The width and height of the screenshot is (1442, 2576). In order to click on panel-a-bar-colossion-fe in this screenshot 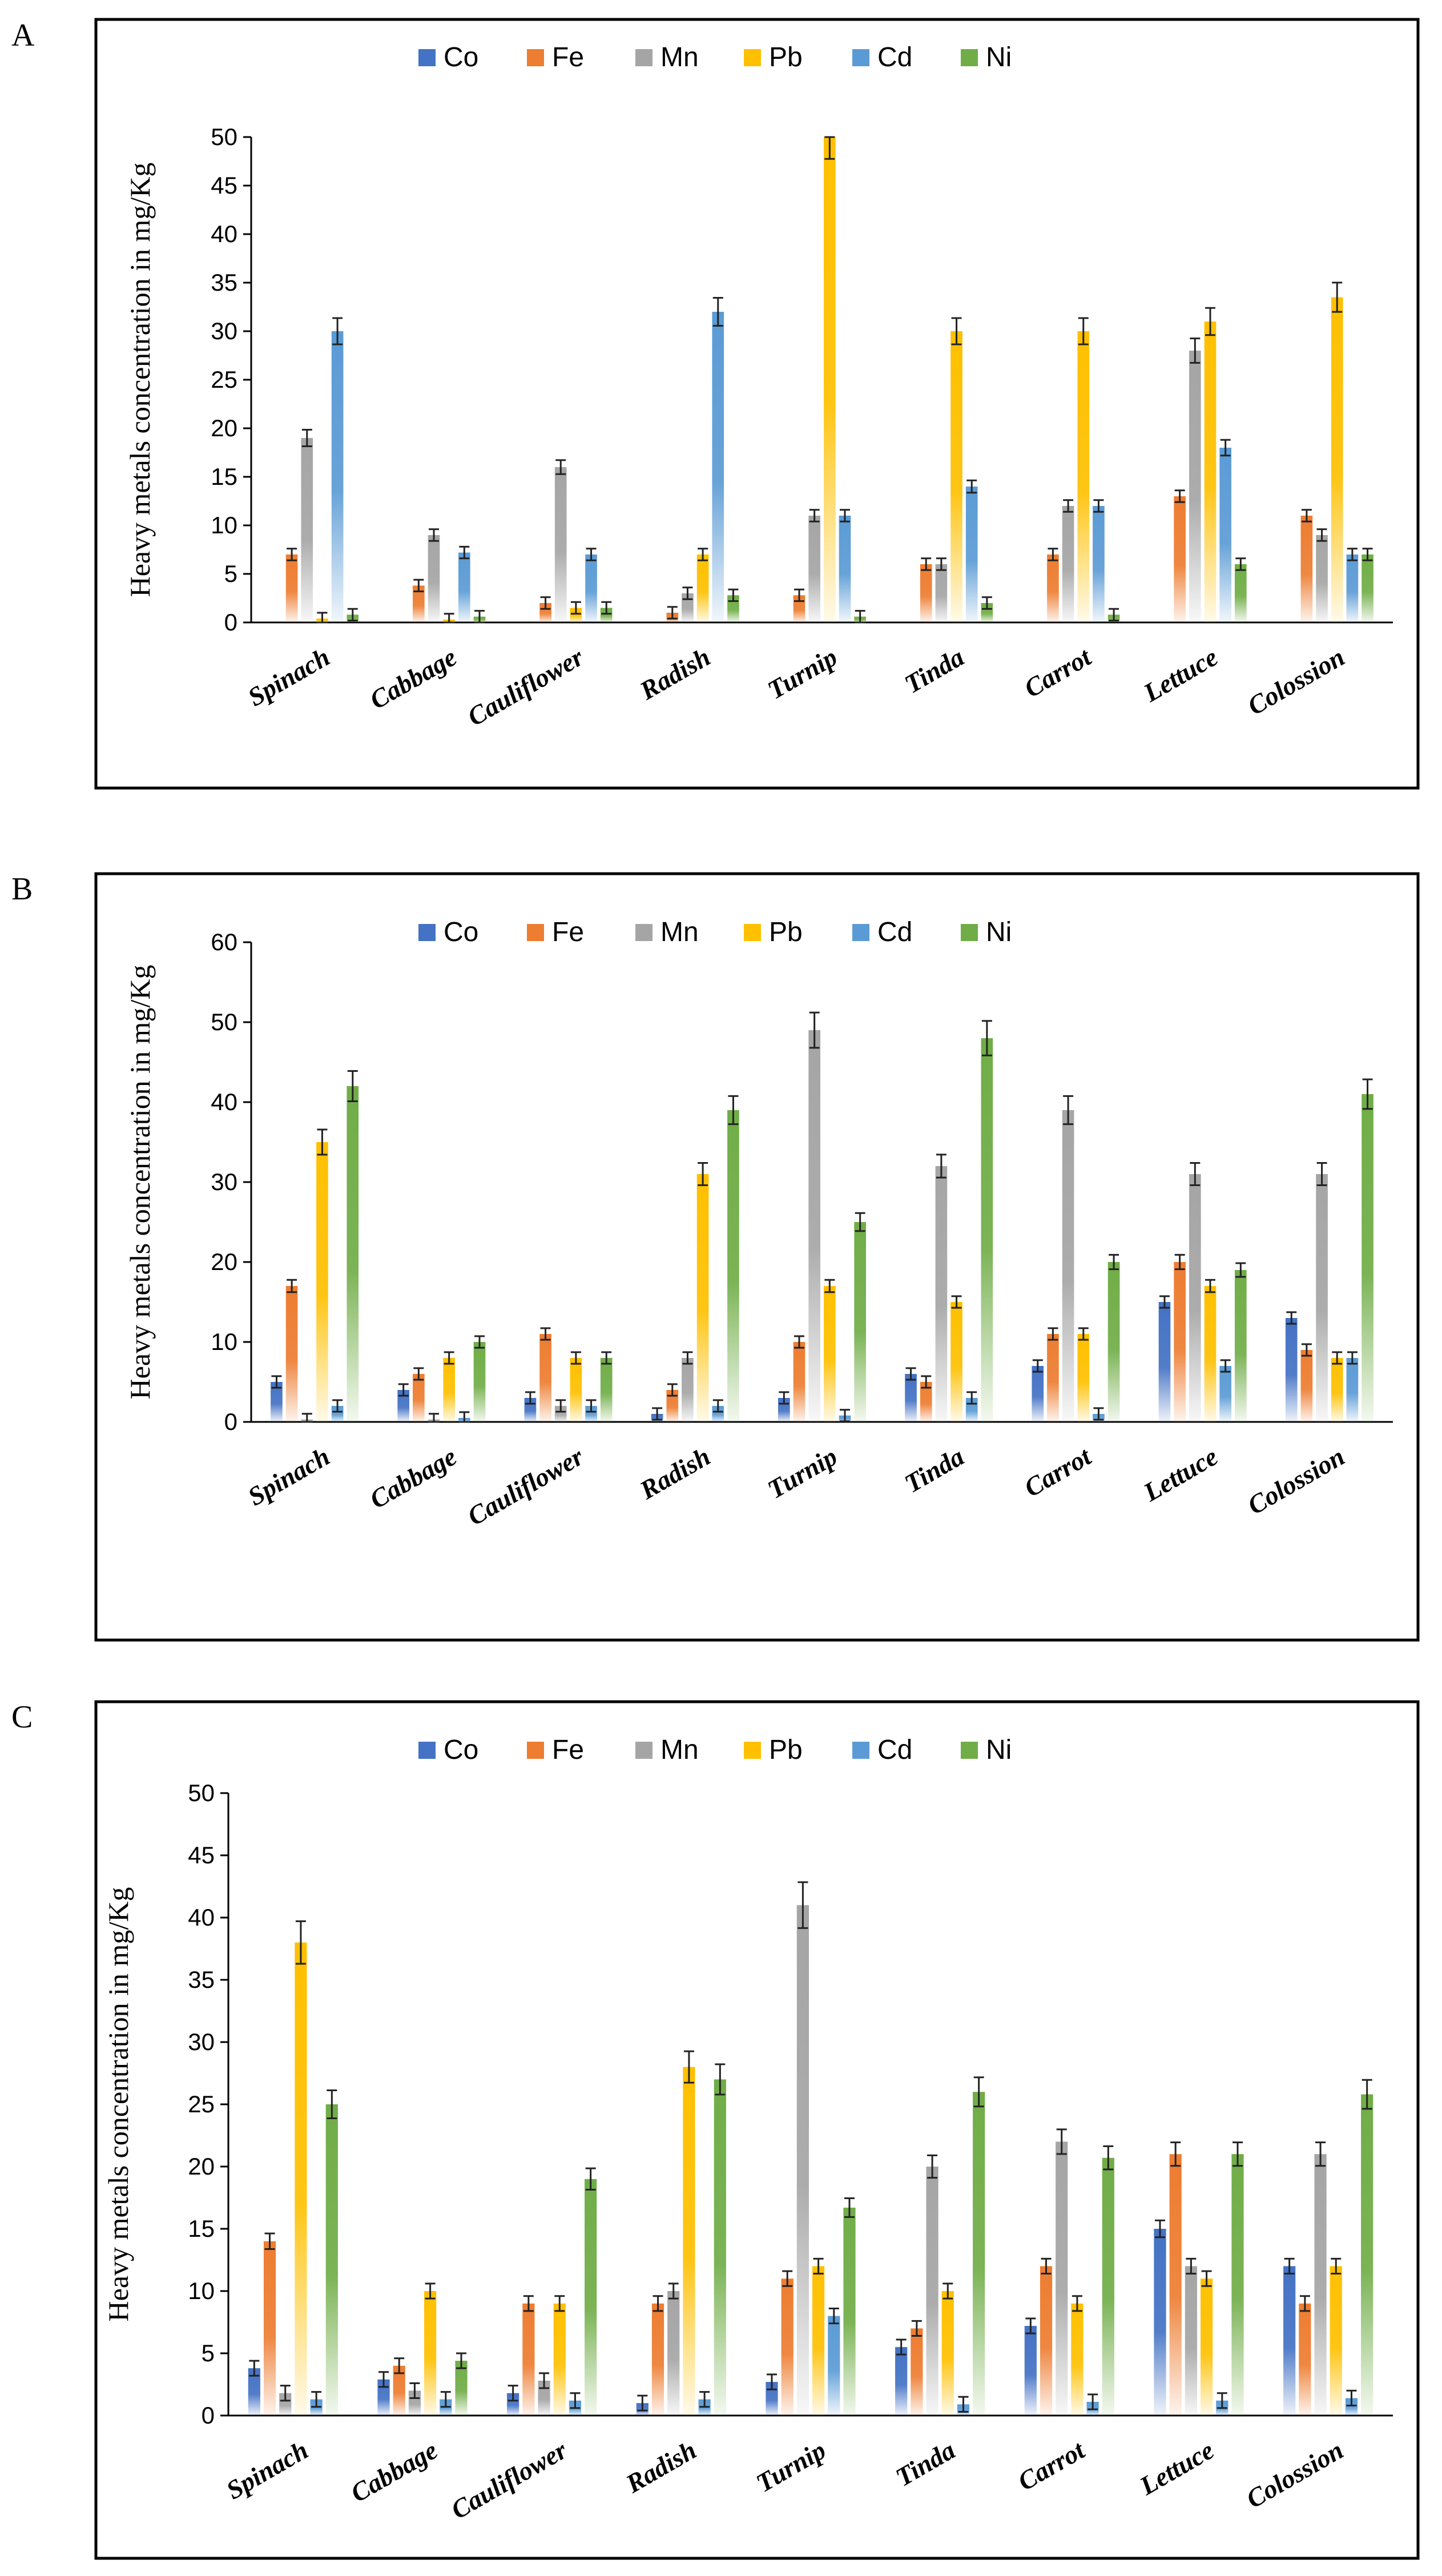, I will do `click(1307, 569)`.